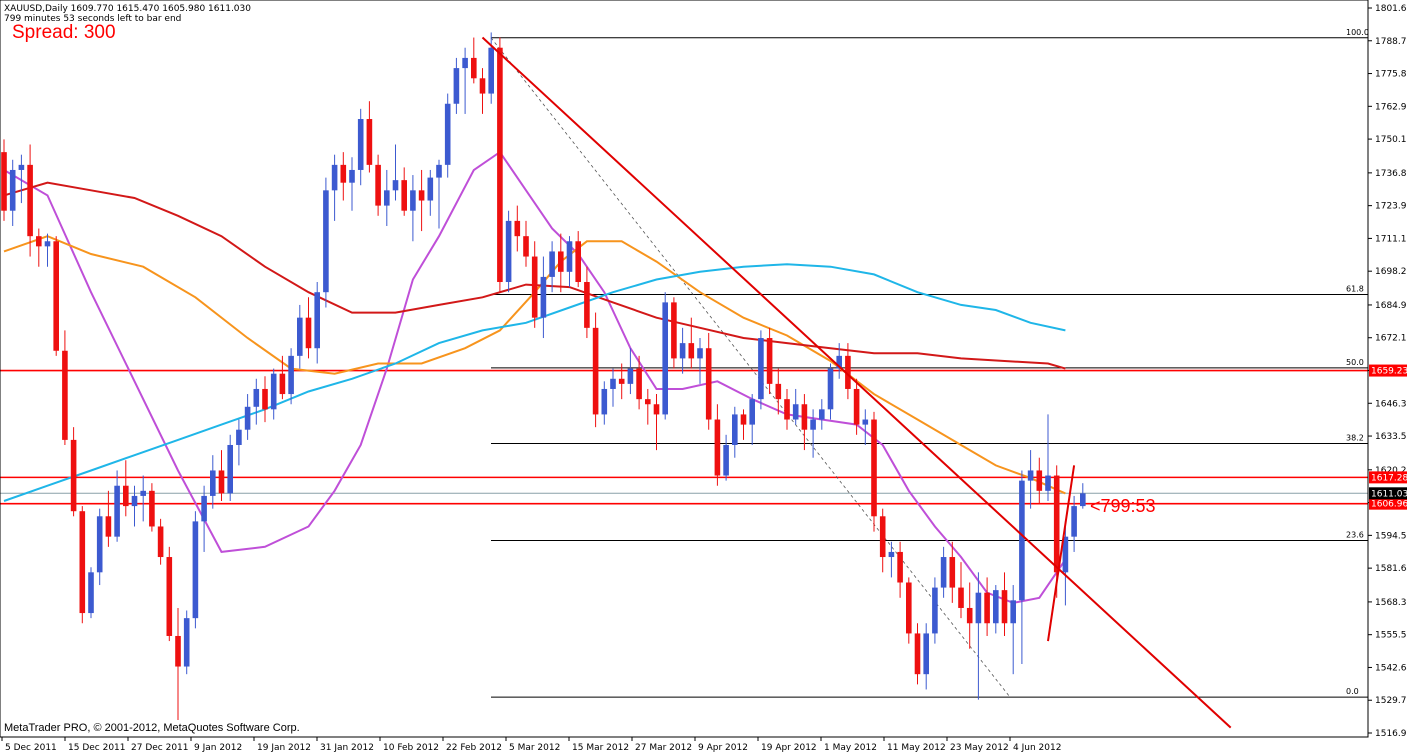  Describe the element at coordinates (93, 19) in the screenshot. I see `bar-timer: 799 minutes 53 seconds left to bar end` at that location.